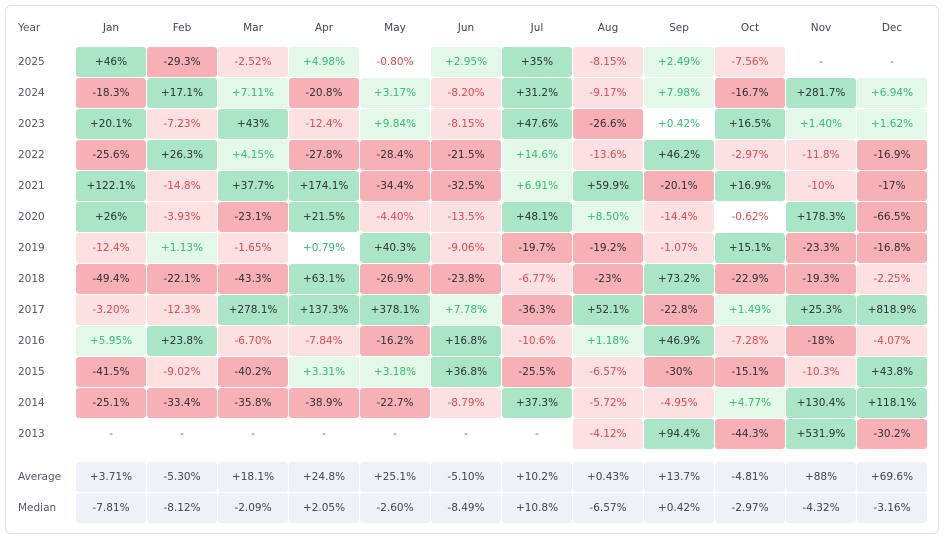 This screenshot has width=947, height=543. Describe the element at coordinates (324, 508) in the screenshot. I see `summary-cell: +2.05%` at that location.